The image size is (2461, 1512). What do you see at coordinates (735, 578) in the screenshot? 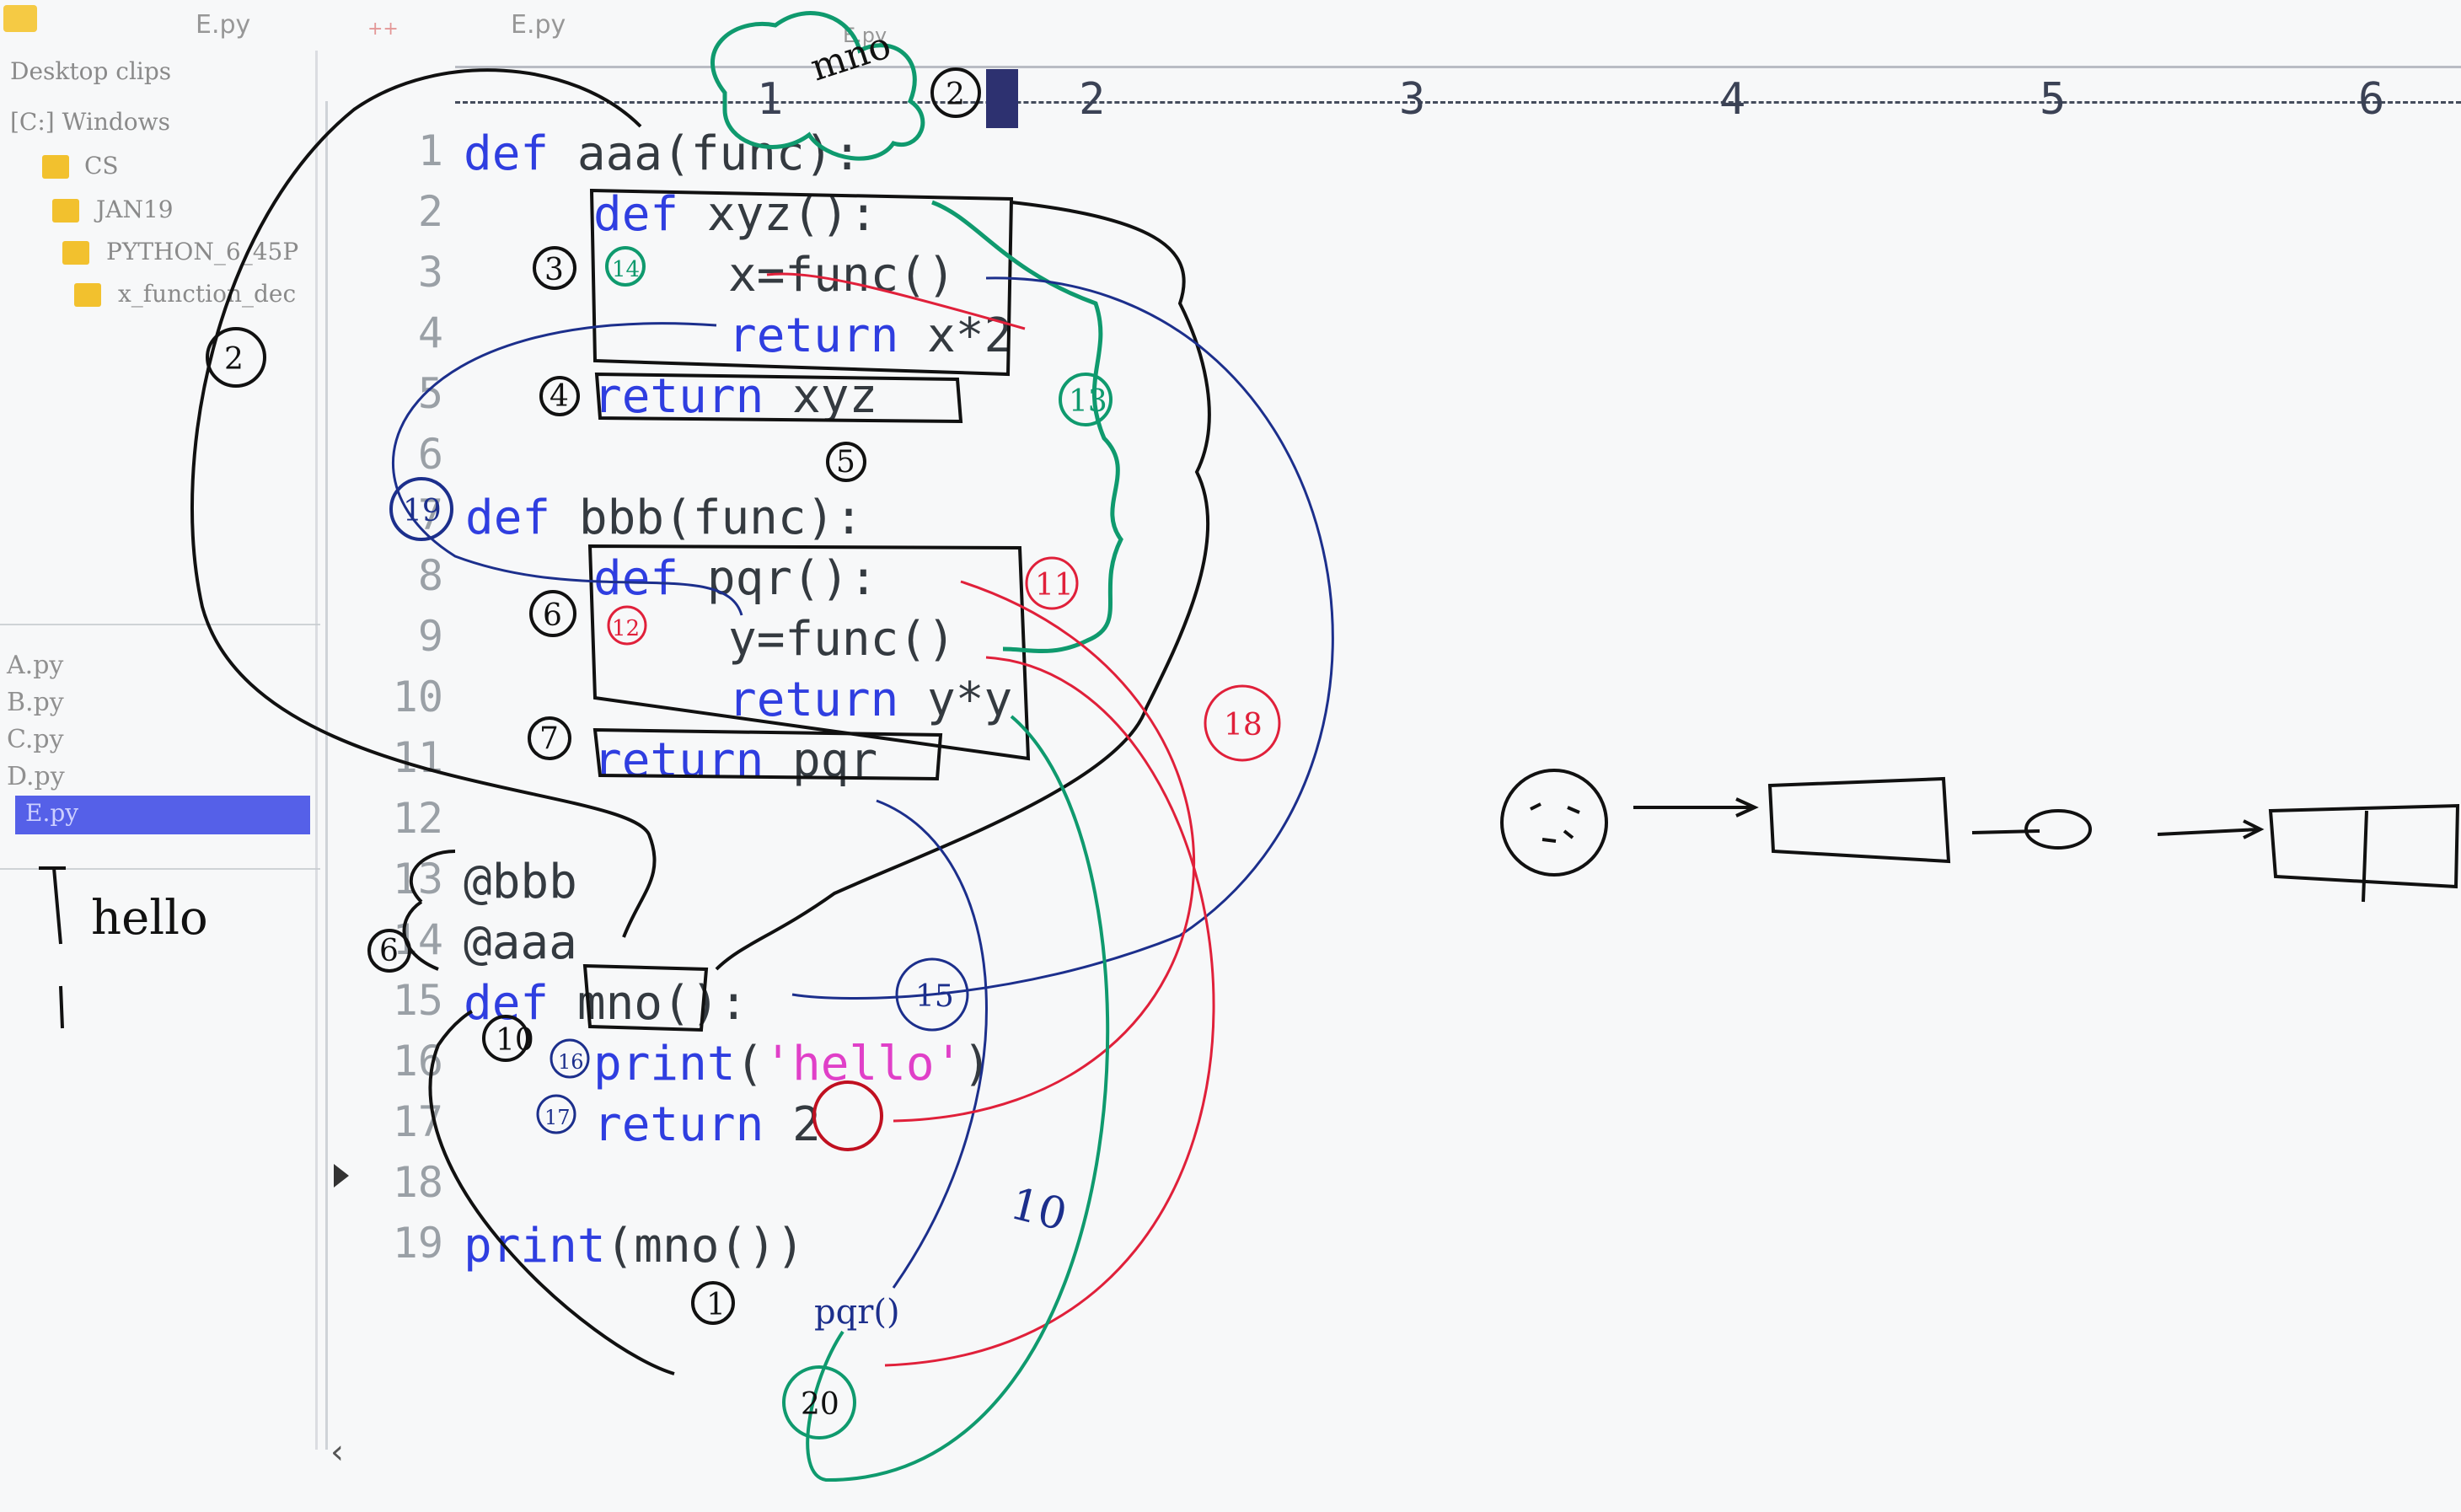
I see `code-line-8: def pqr():` at bounding box center [735, 578].